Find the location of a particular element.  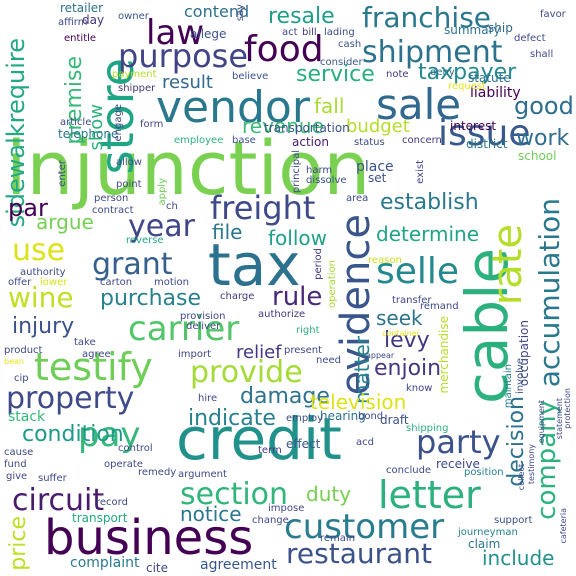

word-vendor: vendor is located at coordinates (233, 107).